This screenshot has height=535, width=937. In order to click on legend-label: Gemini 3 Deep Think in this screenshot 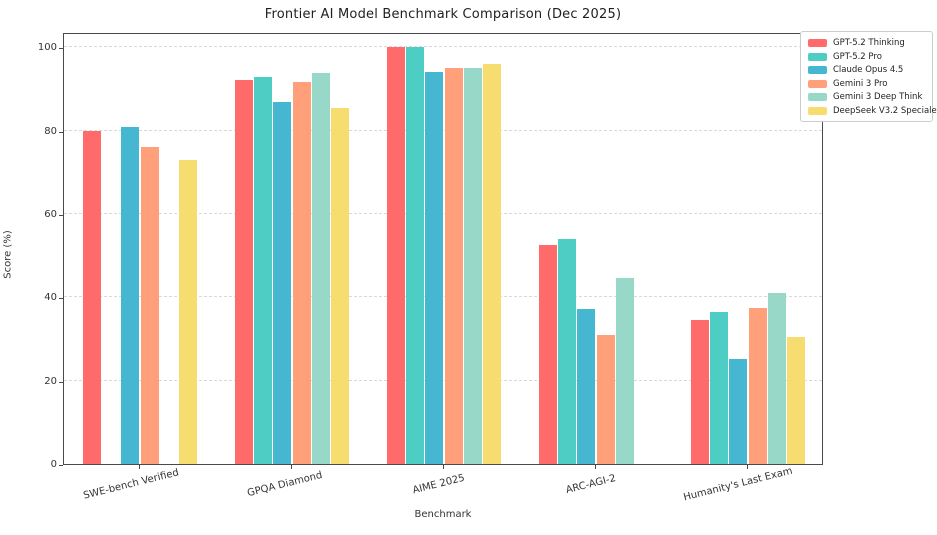, I will do `click(878, 97)`.